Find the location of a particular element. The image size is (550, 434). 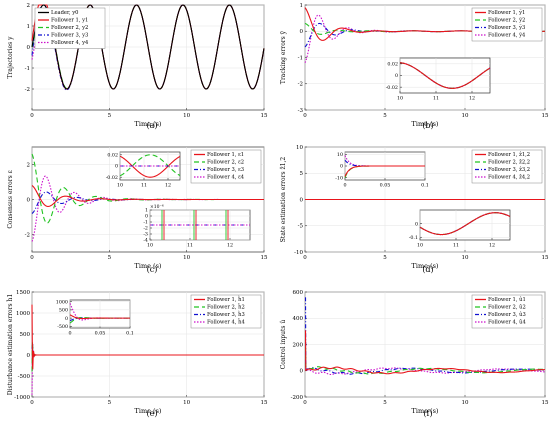

plot-area is located at coordinates (465, 225).